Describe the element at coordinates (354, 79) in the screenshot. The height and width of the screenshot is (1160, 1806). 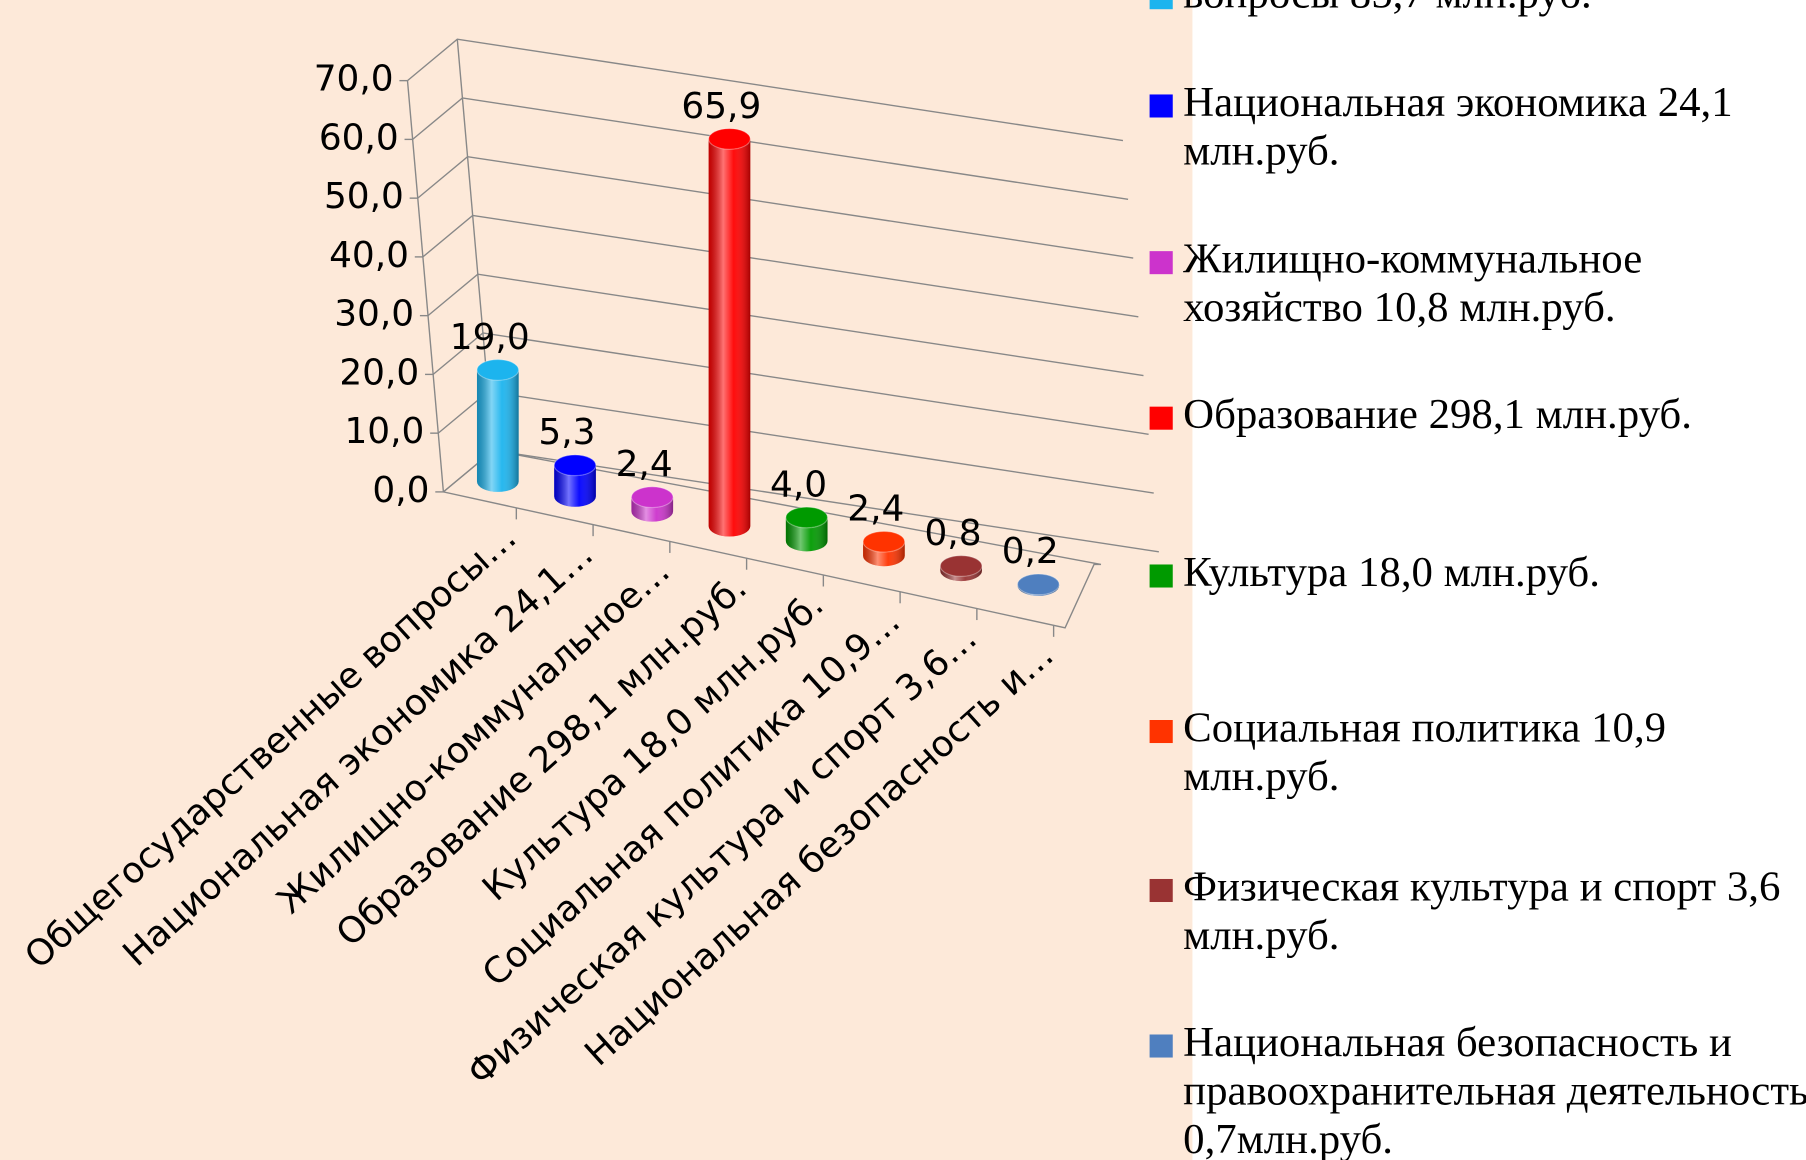
I see `y-tick-label: 70,0` at that location.